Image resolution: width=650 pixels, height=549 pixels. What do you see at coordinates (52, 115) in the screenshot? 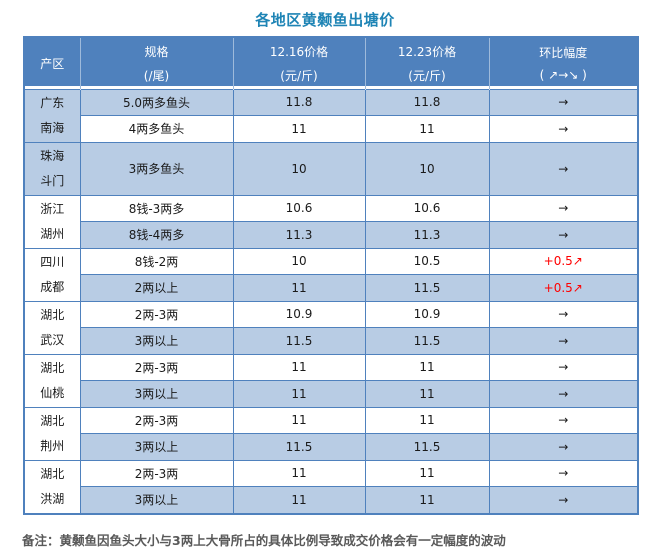
I see `region-cell: 广东 南海` at bounding box center [52, 115].